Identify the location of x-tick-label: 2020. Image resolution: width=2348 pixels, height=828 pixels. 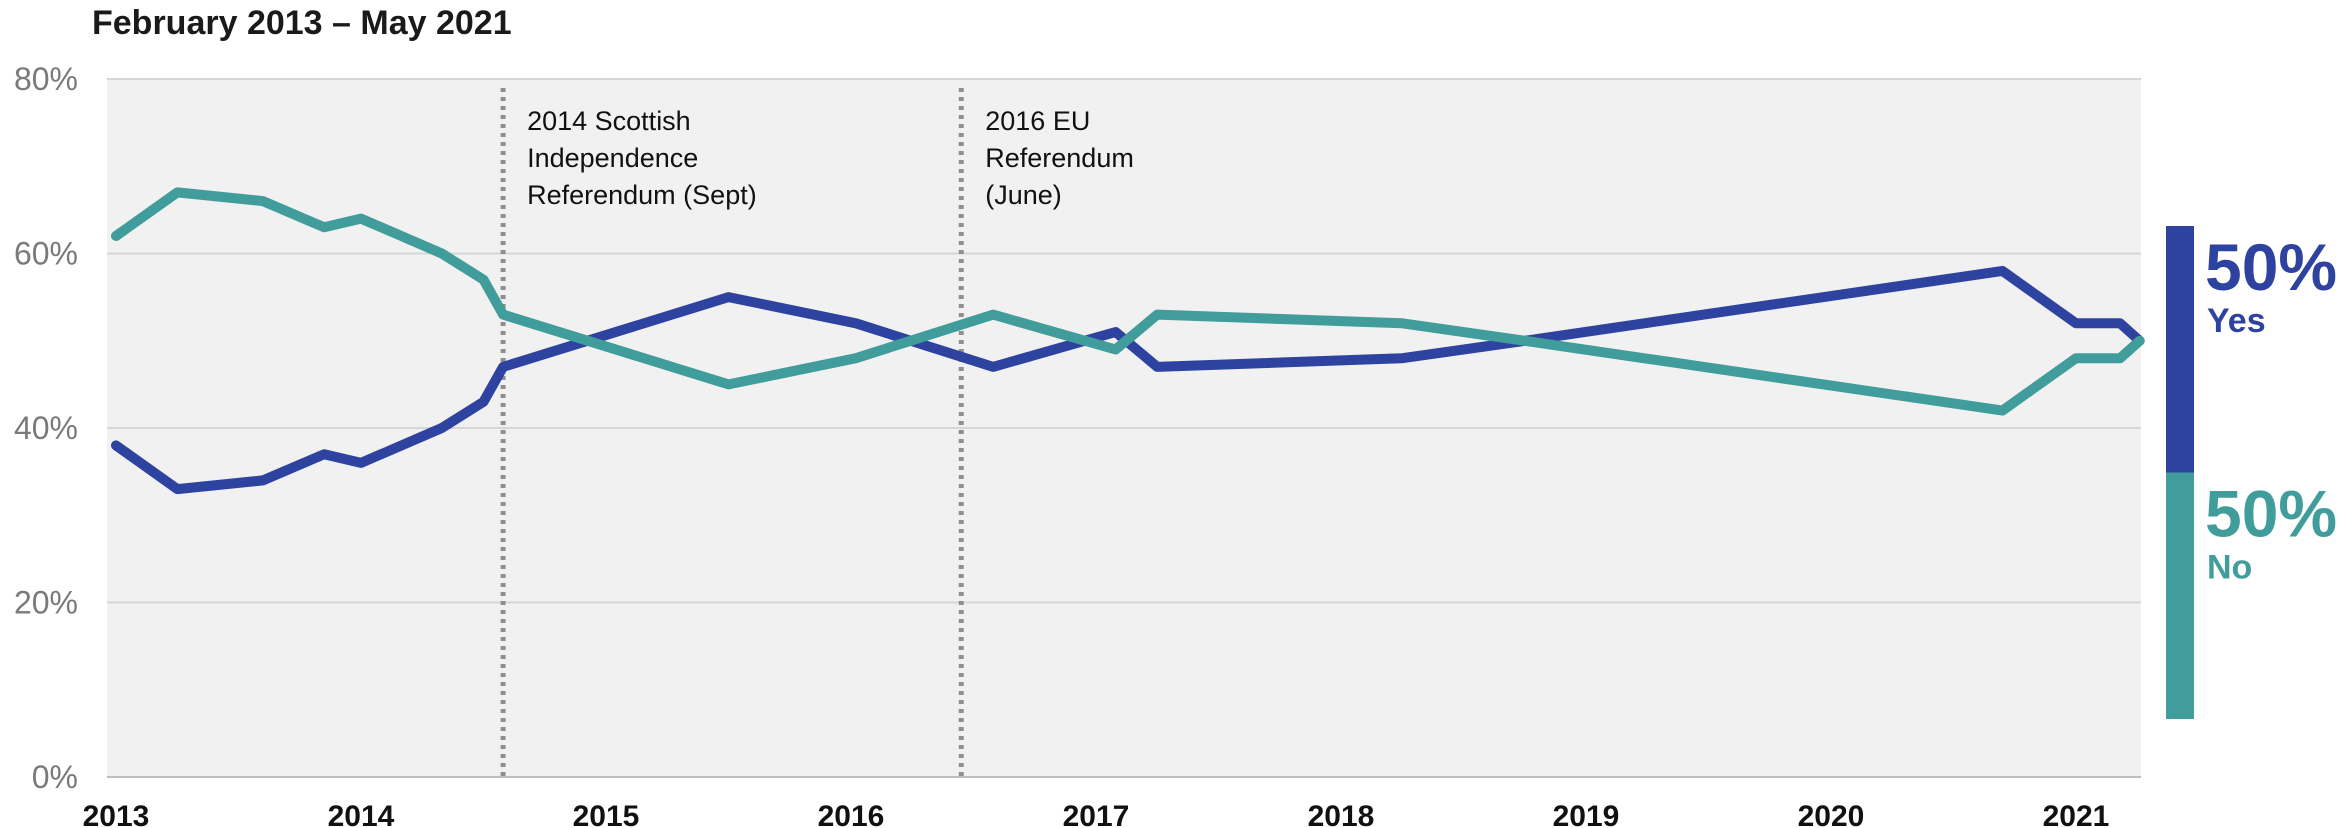
(1831, 814).